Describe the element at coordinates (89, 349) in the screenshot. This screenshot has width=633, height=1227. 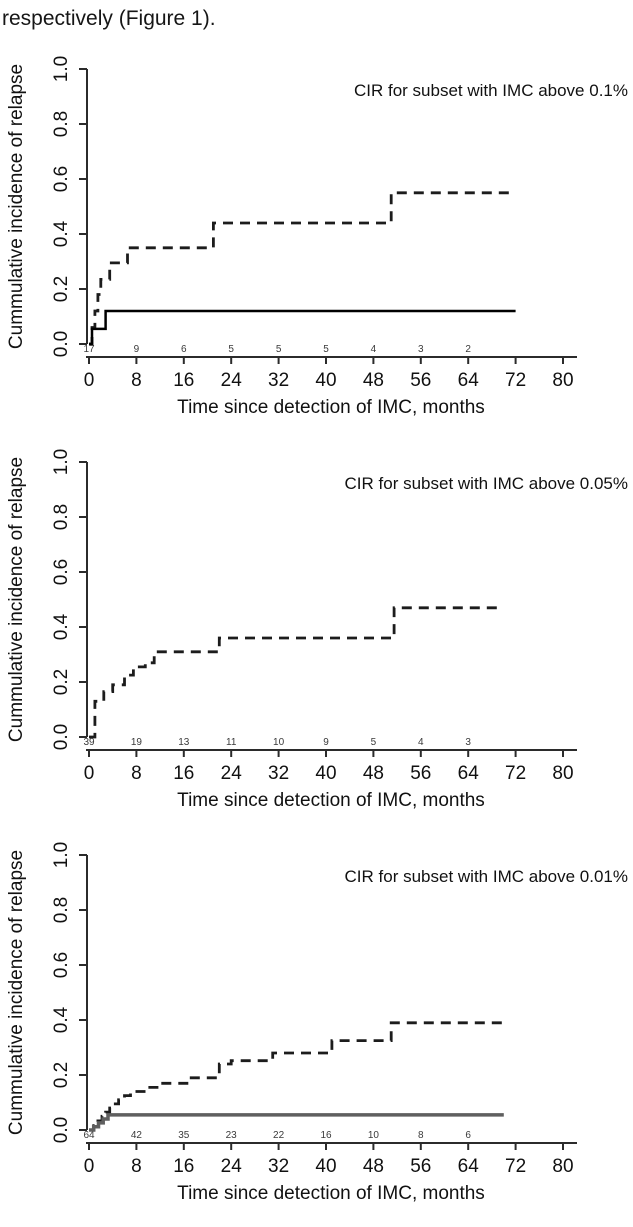
I see `at-risk-count: 17` at that location.